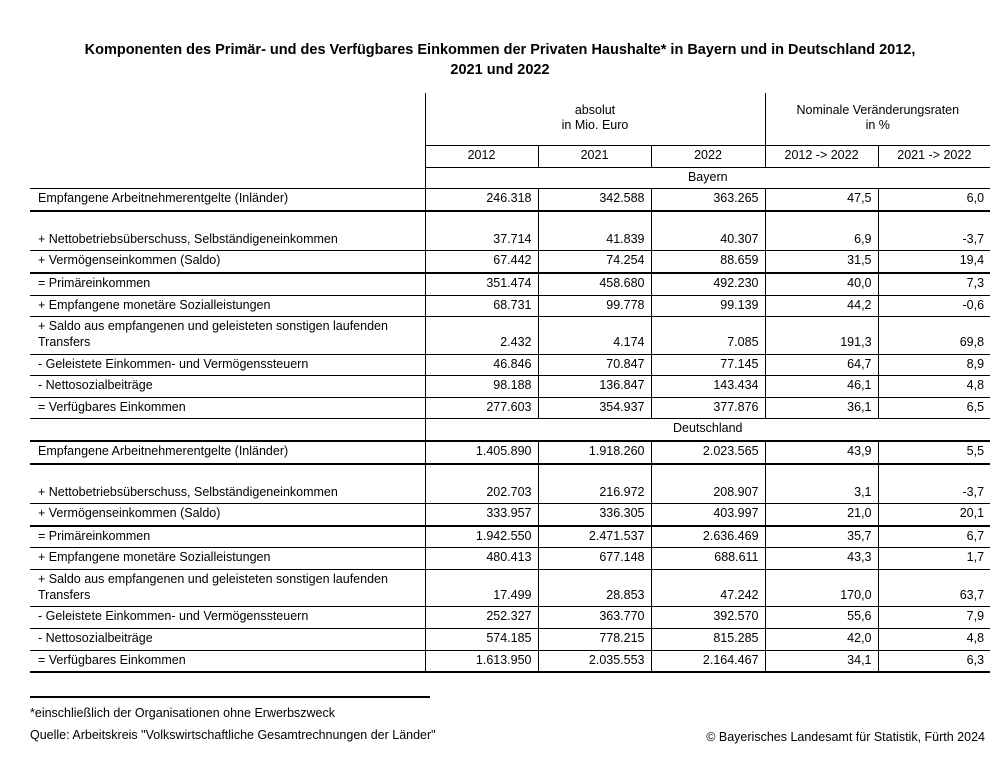 This screenshot has width=1000, height=774. What do you see at coordinates (708, 408) in the screenshot?
I see `value-2022: 377.876` at bounding box center [708, 408].